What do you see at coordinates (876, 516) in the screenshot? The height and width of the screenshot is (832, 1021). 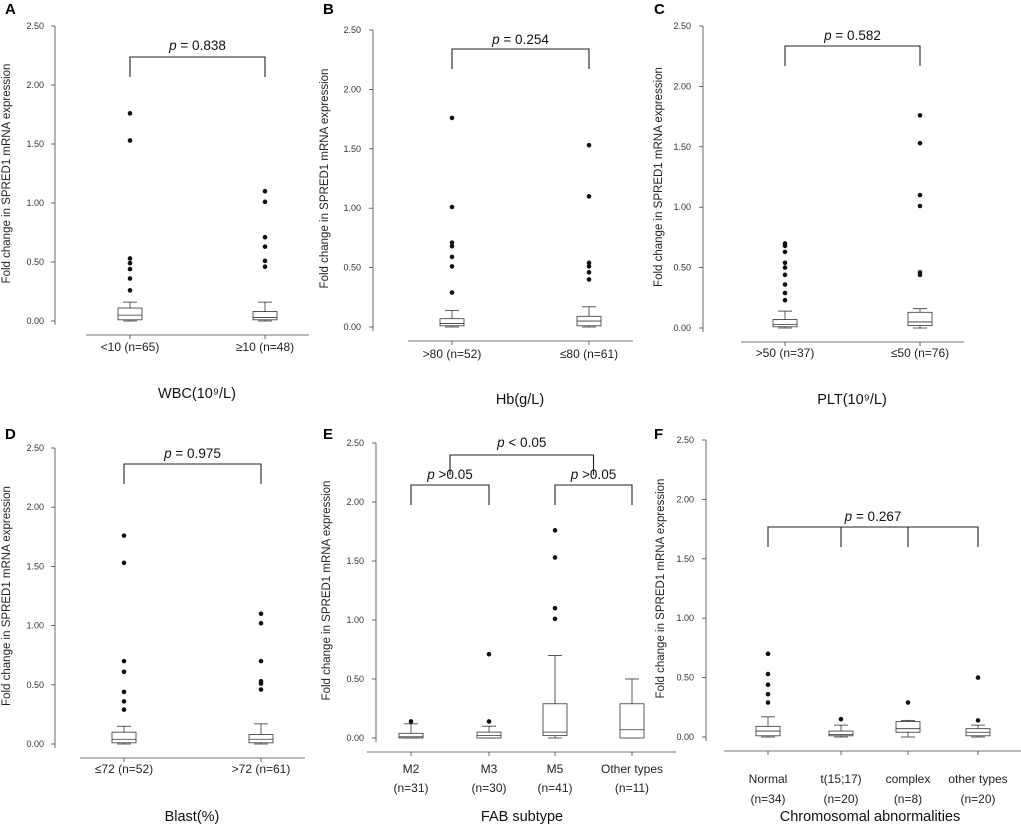 I see `p-value: = 0.267` at bounding box center [876, 516].